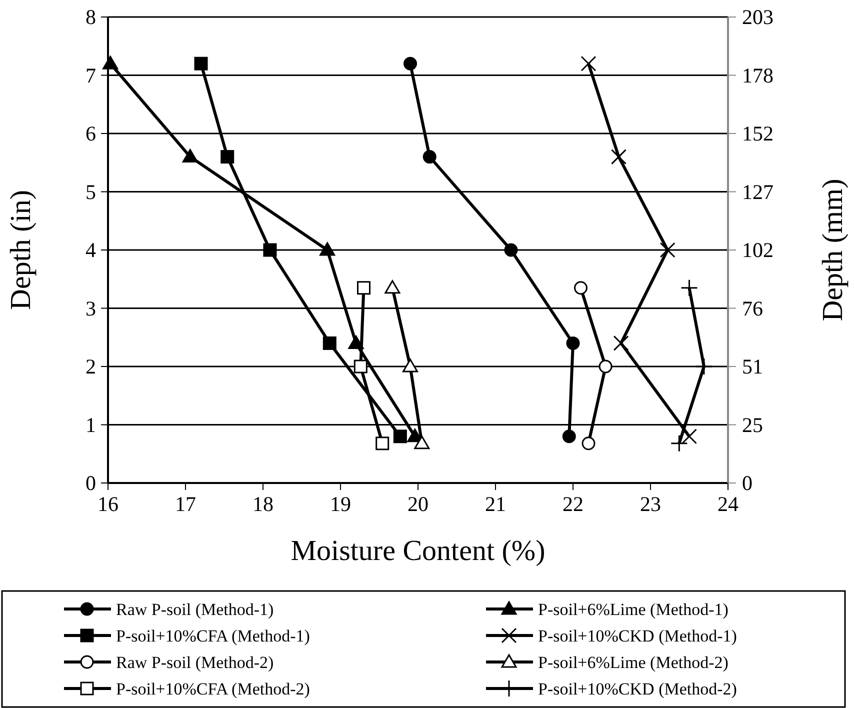 This screenshot has height=708, width=854. Describe the element at coordinates (752, 366) in the screenshot. I see `y2-tick-label: 51` at that location.